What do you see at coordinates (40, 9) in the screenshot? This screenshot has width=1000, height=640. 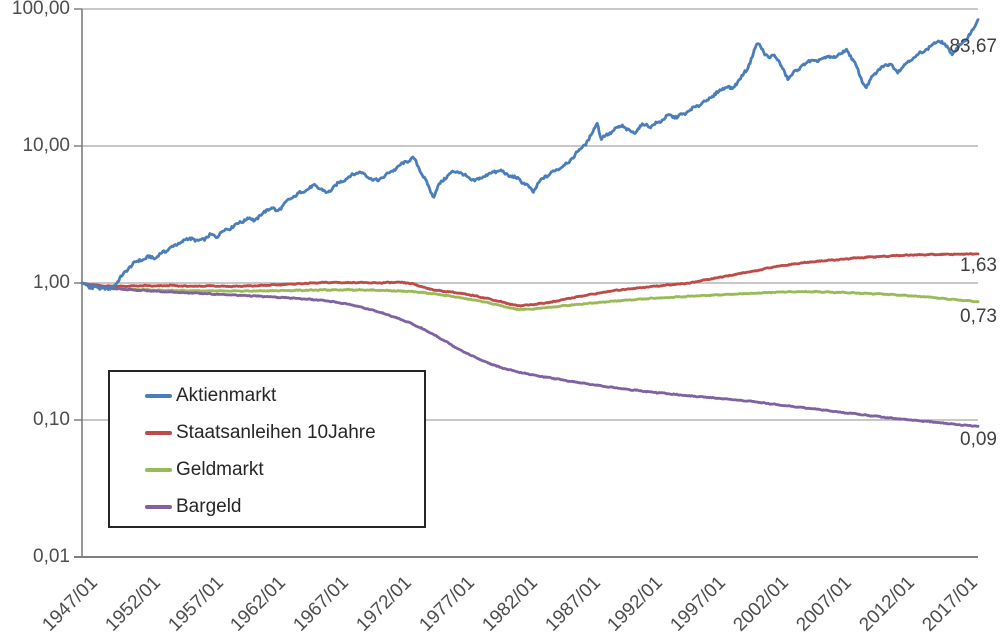 I see `y-axis-label: 100,00` at bounding box center [40, 9].